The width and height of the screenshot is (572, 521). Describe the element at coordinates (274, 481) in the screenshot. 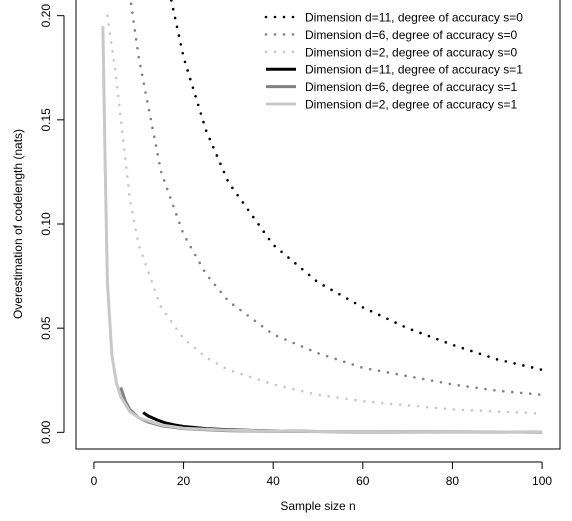

I see `x-tick-label: 40` at that location.